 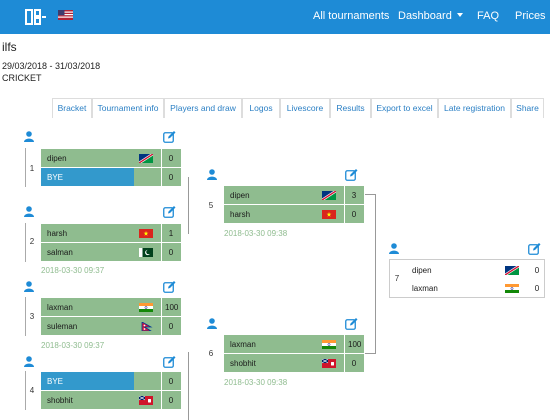 I want to click on page-title: ilfs, so click(x=9, y=47).